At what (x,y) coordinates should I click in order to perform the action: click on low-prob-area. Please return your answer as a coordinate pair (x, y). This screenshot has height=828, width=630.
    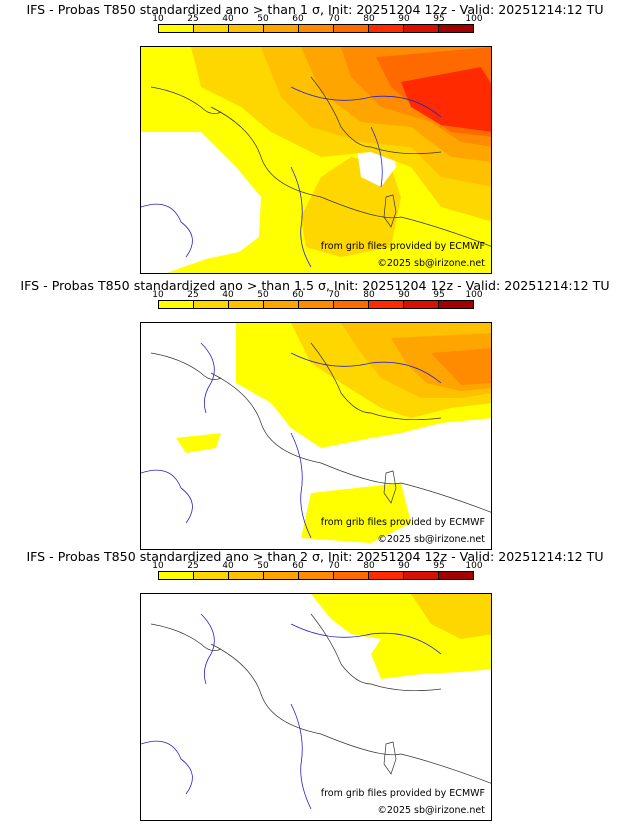
    Looking at the image, I should click on (213, 214).